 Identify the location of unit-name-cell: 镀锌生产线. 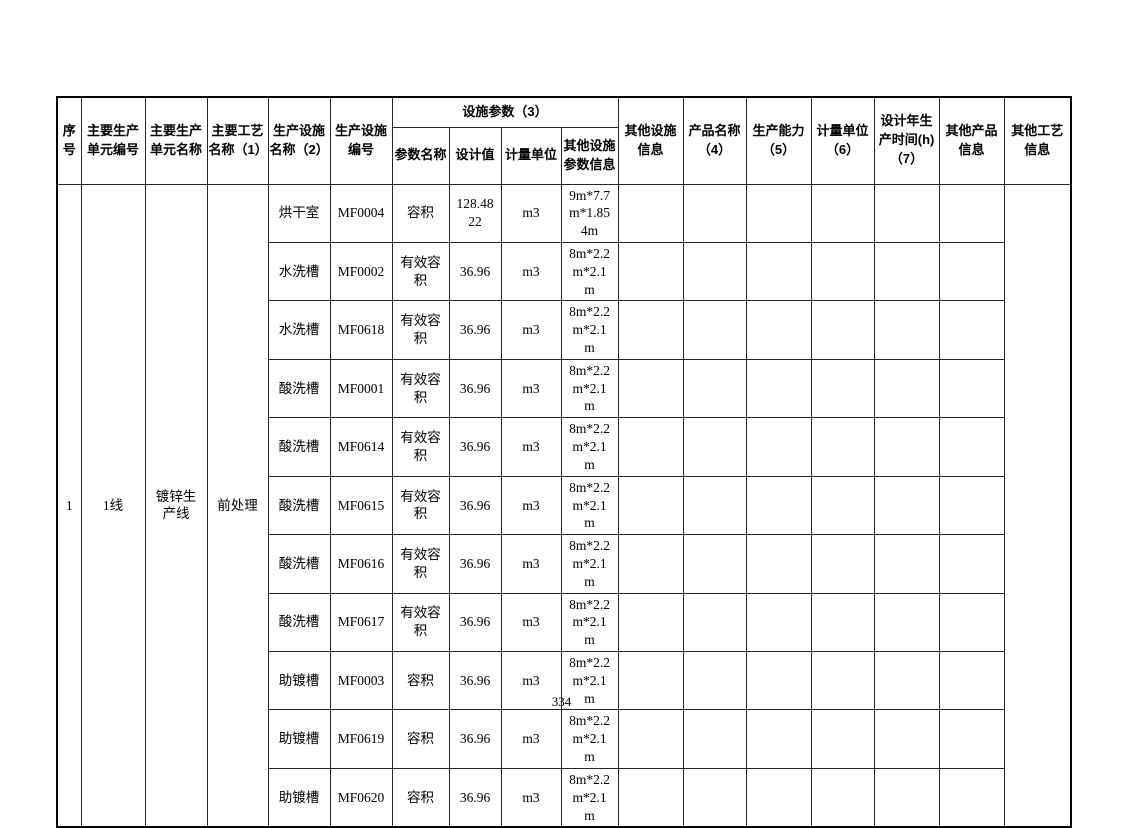
(176, 505).